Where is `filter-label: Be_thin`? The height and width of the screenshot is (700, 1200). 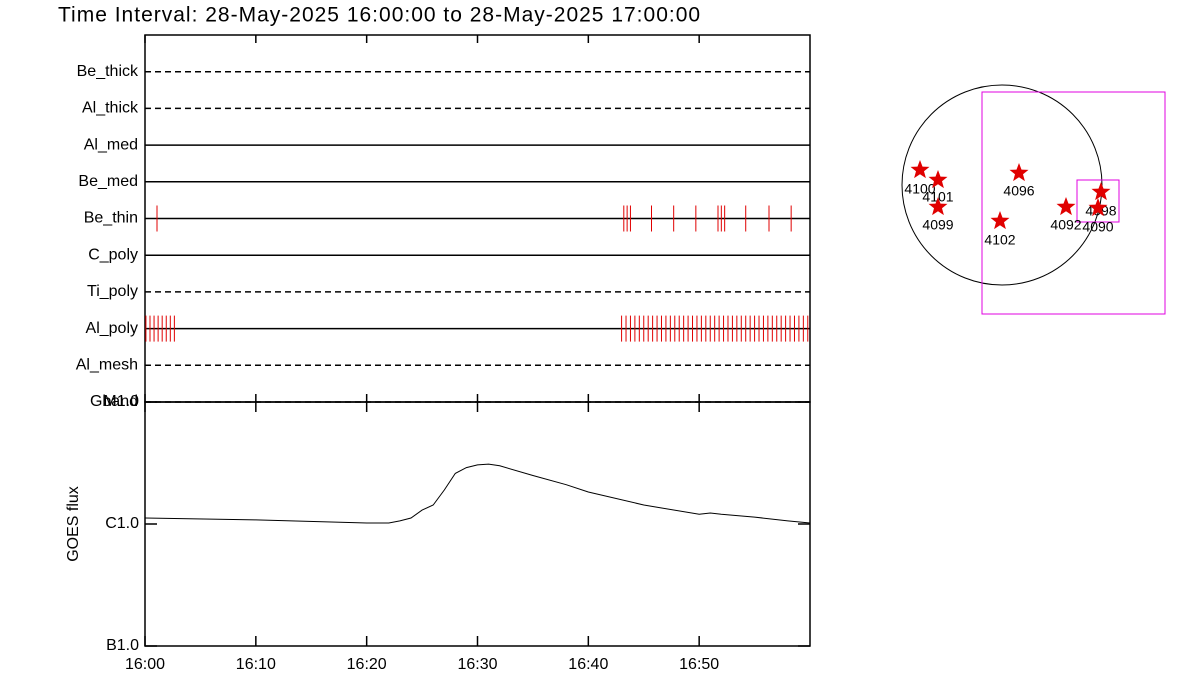 filter-label: Be_thin is located at coordinates (111, 218).